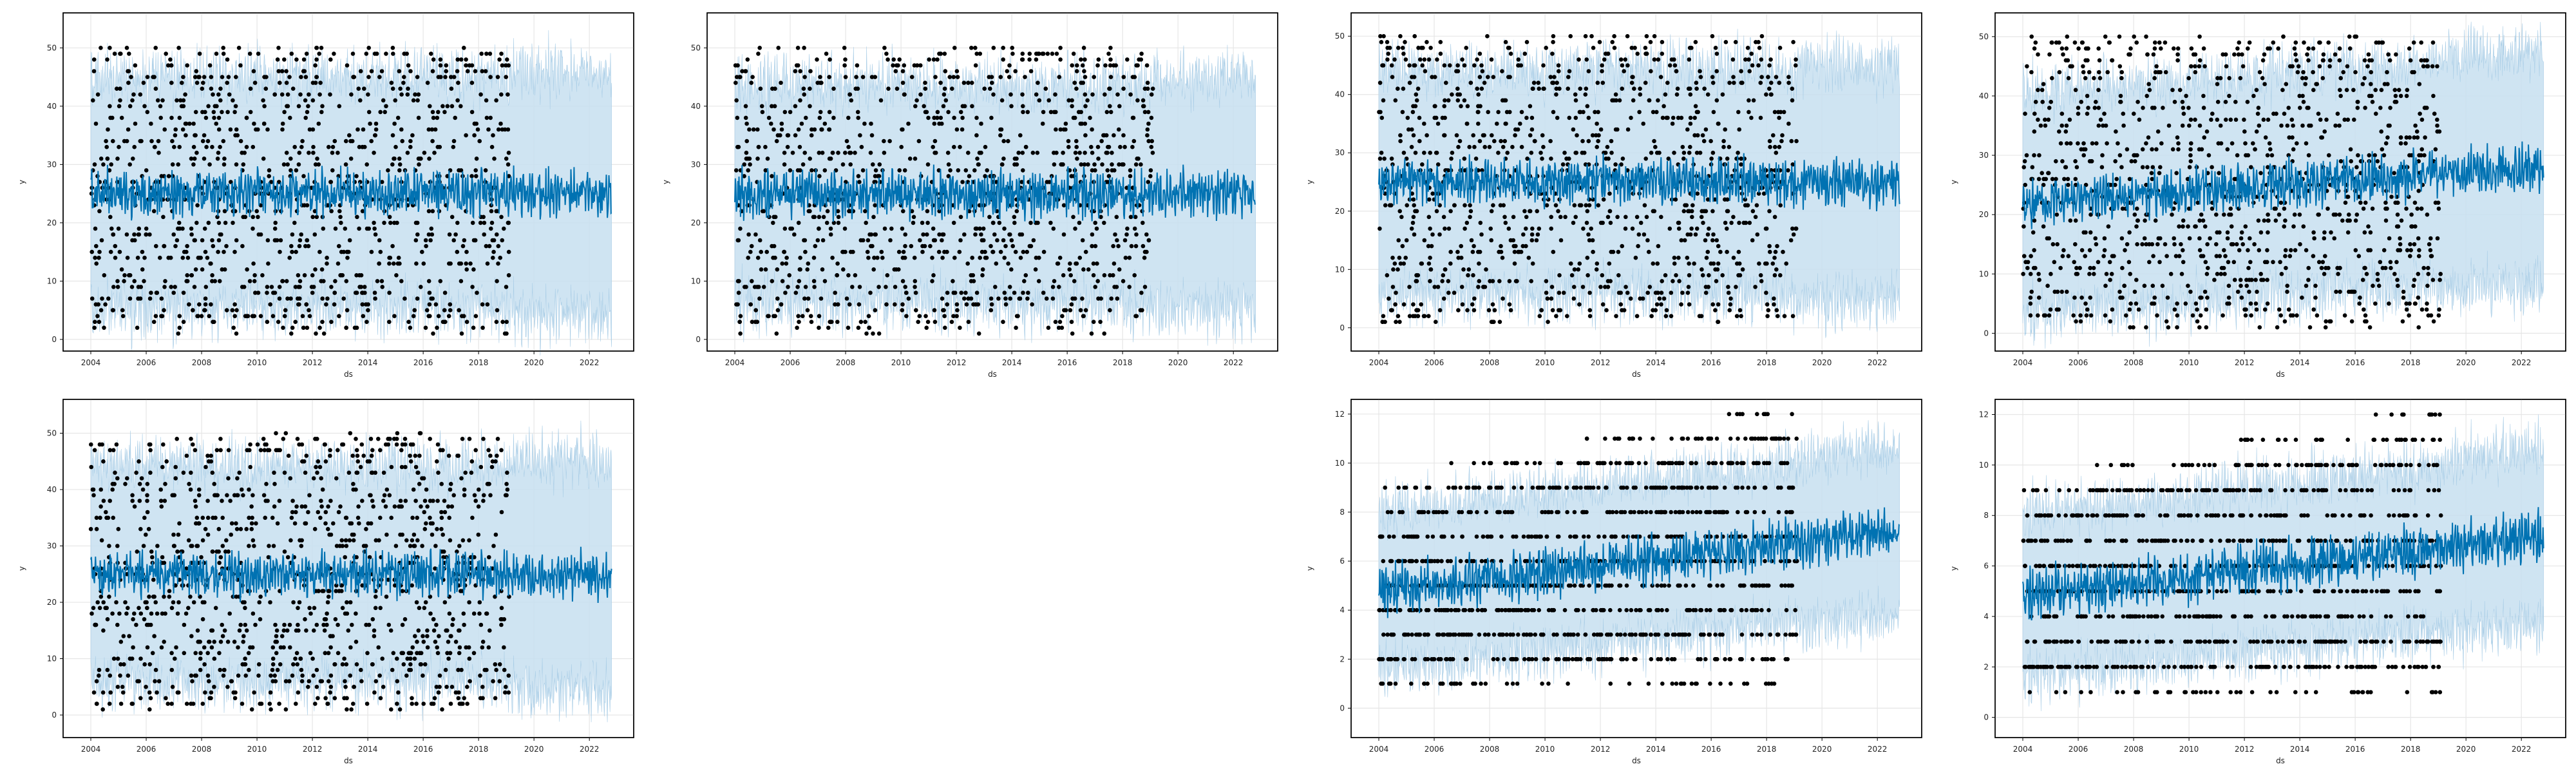  I want to click on forecast-line, so click(351, 192).